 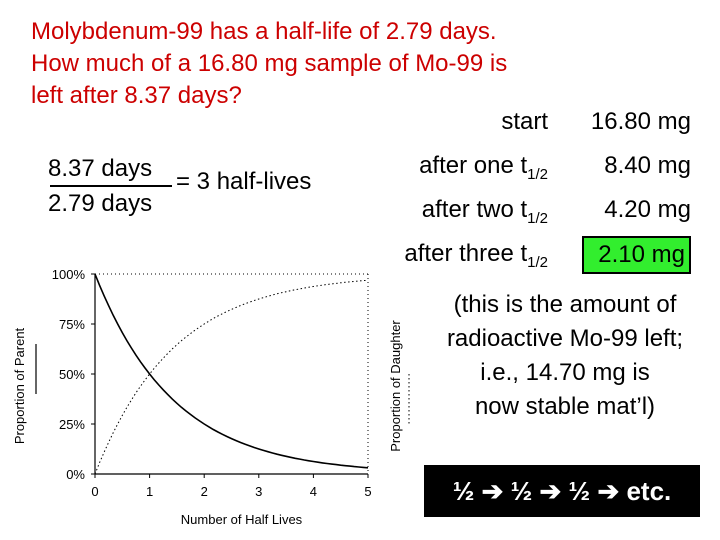 I want to click on x-tick-label: 1, so click(x=149, y=491).